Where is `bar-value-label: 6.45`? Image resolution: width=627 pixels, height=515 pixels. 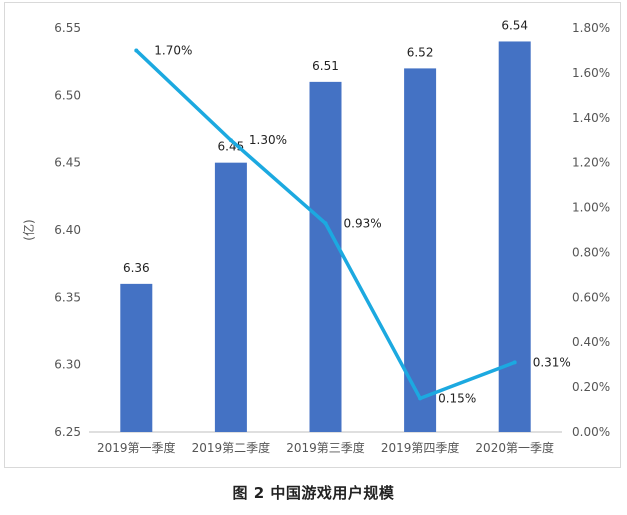
bar-value-label: 6.45 is located at coordinates (231, 147).